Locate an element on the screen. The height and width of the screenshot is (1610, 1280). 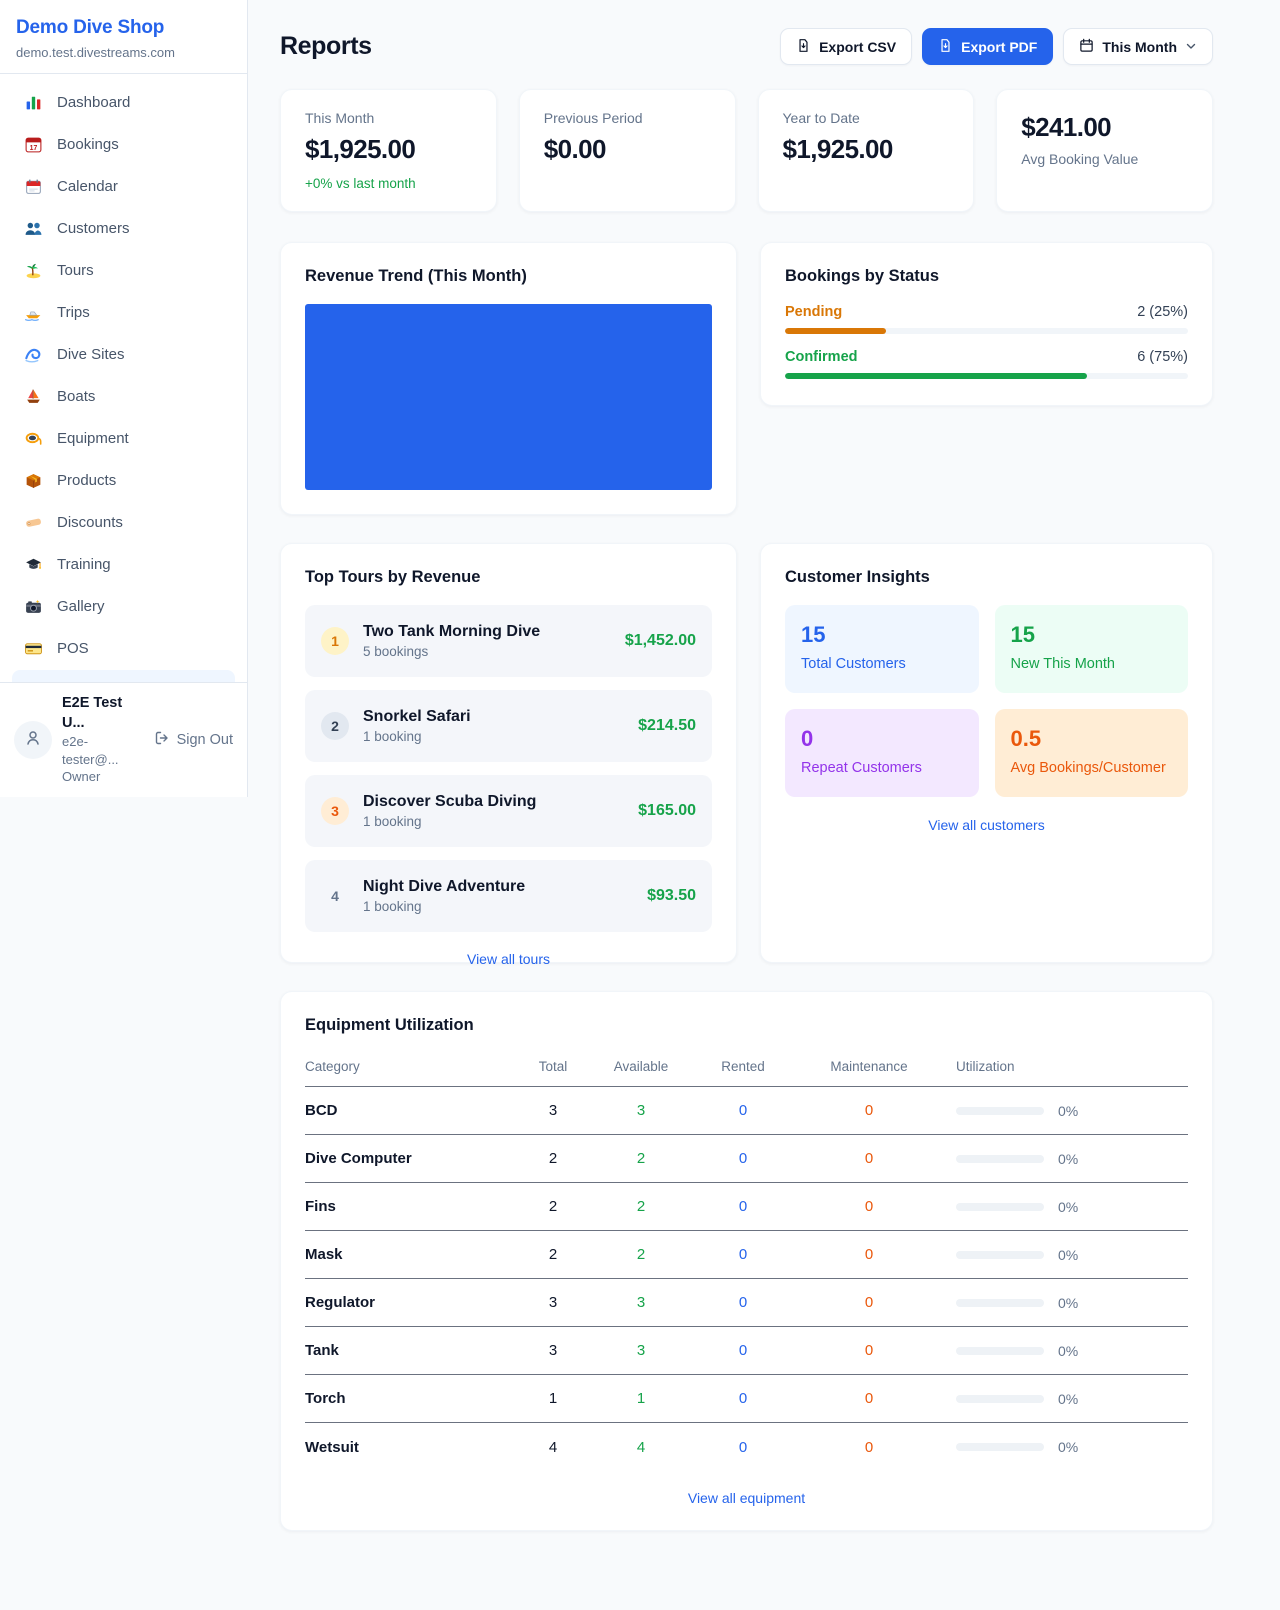
export-pdf-button: Export PDF is located at coordinates (988, 46).